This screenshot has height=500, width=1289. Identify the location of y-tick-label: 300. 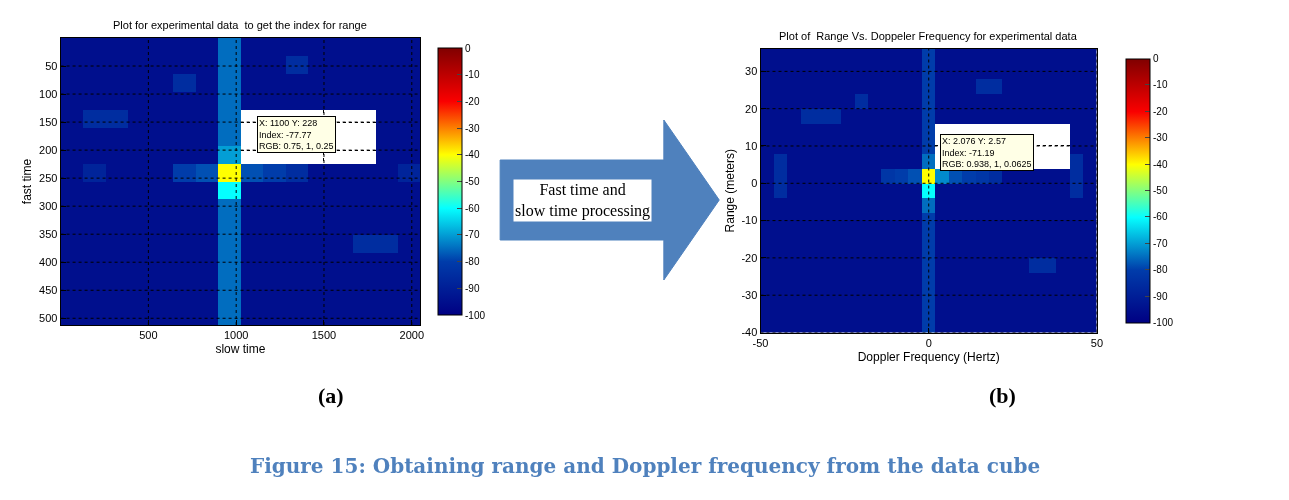
(48, 206).